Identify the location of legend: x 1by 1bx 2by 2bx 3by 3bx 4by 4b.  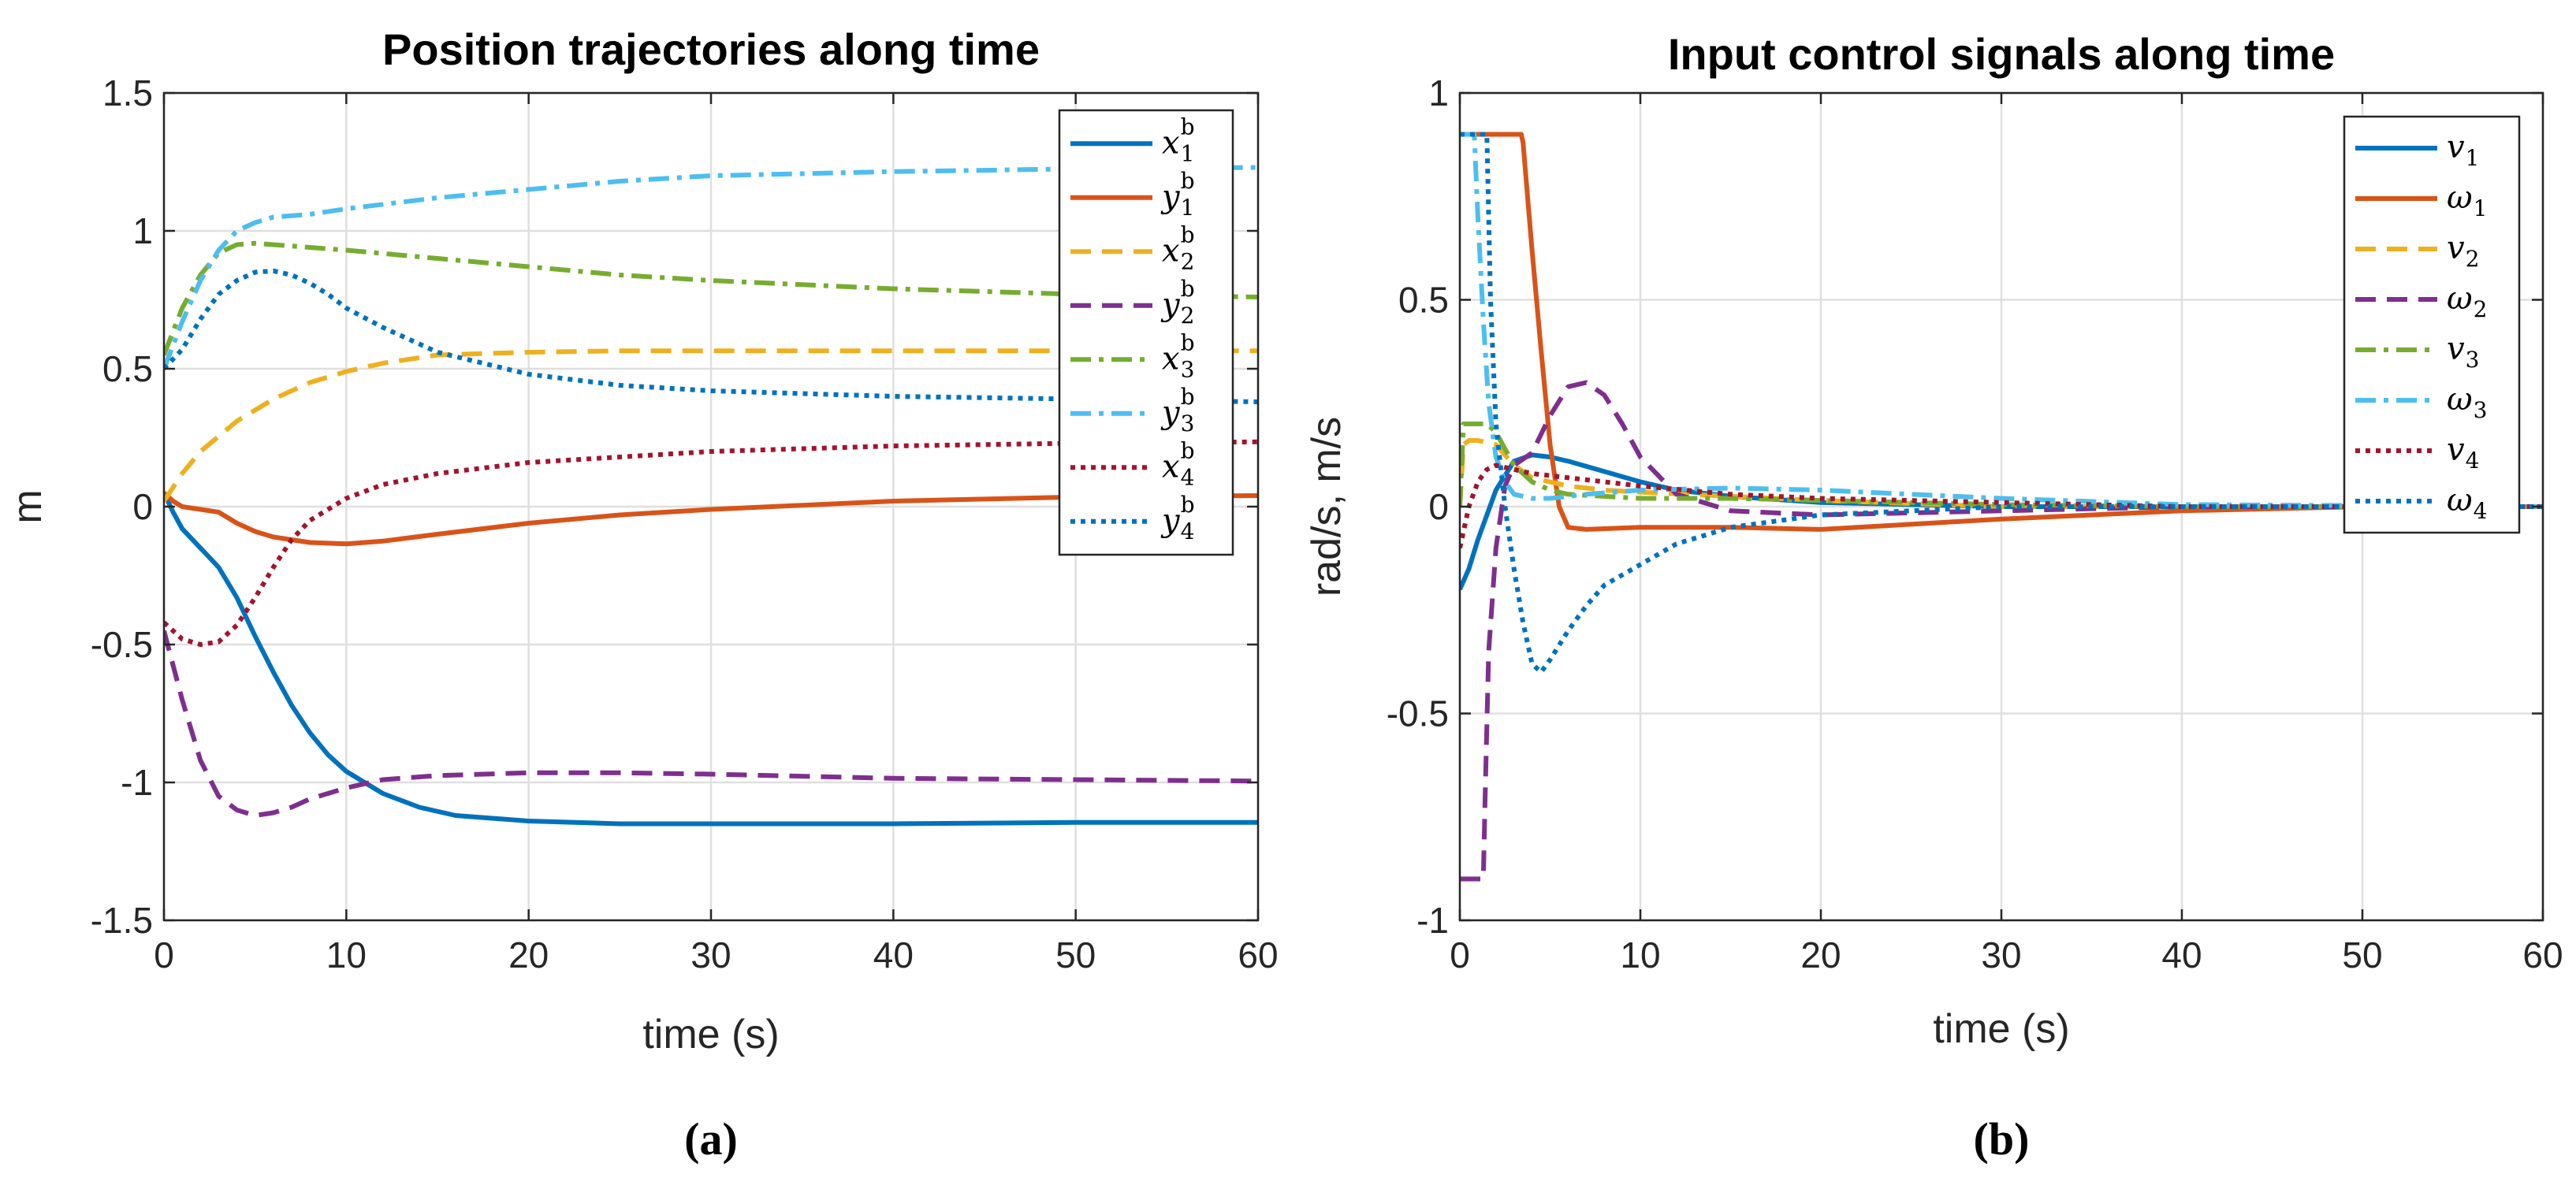
(1146, 332).